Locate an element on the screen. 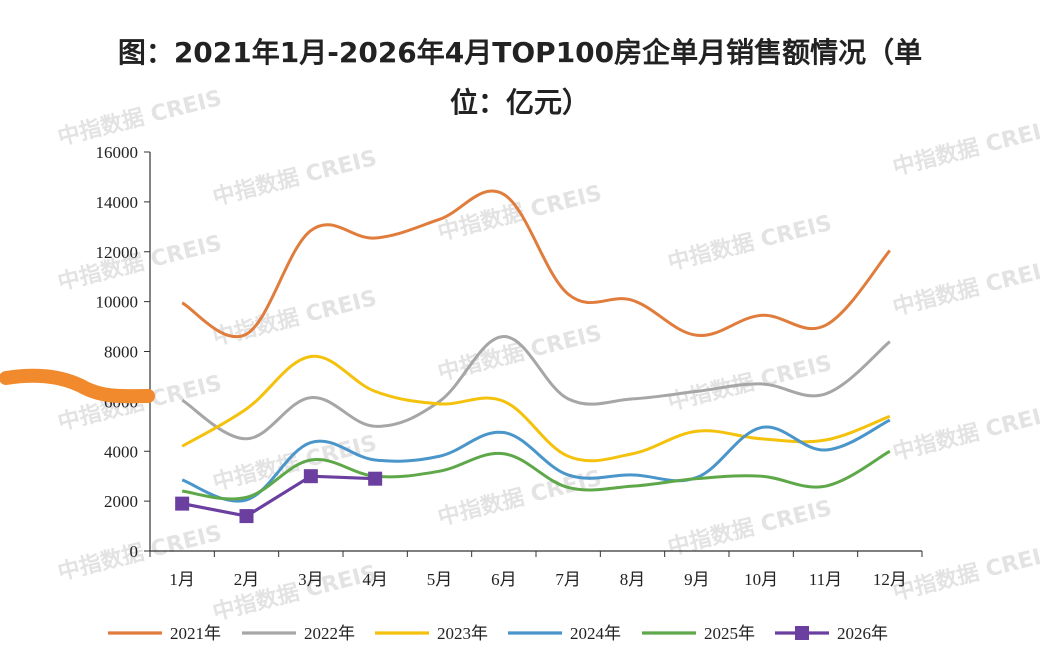  x-tick-label: 7月 is located at coordinates (568, 579).